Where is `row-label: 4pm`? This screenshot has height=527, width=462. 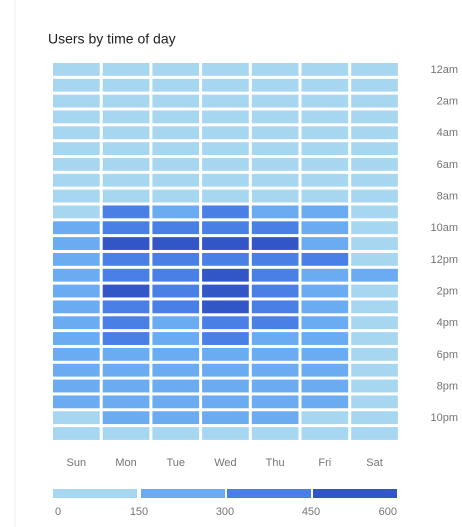 row-label: 4pm is located at coordinates (447, 323).